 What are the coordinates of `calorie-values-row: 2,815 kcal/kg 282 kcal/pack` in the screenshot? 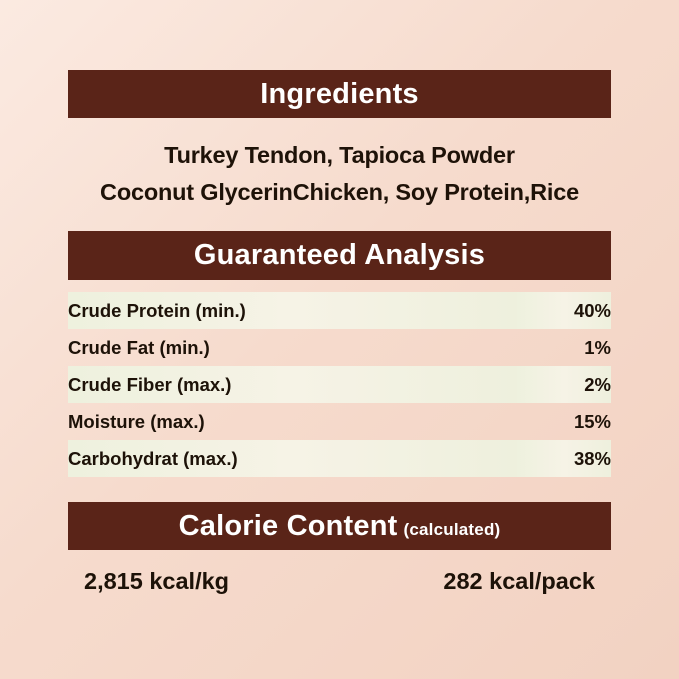 It's located at (339, 581).